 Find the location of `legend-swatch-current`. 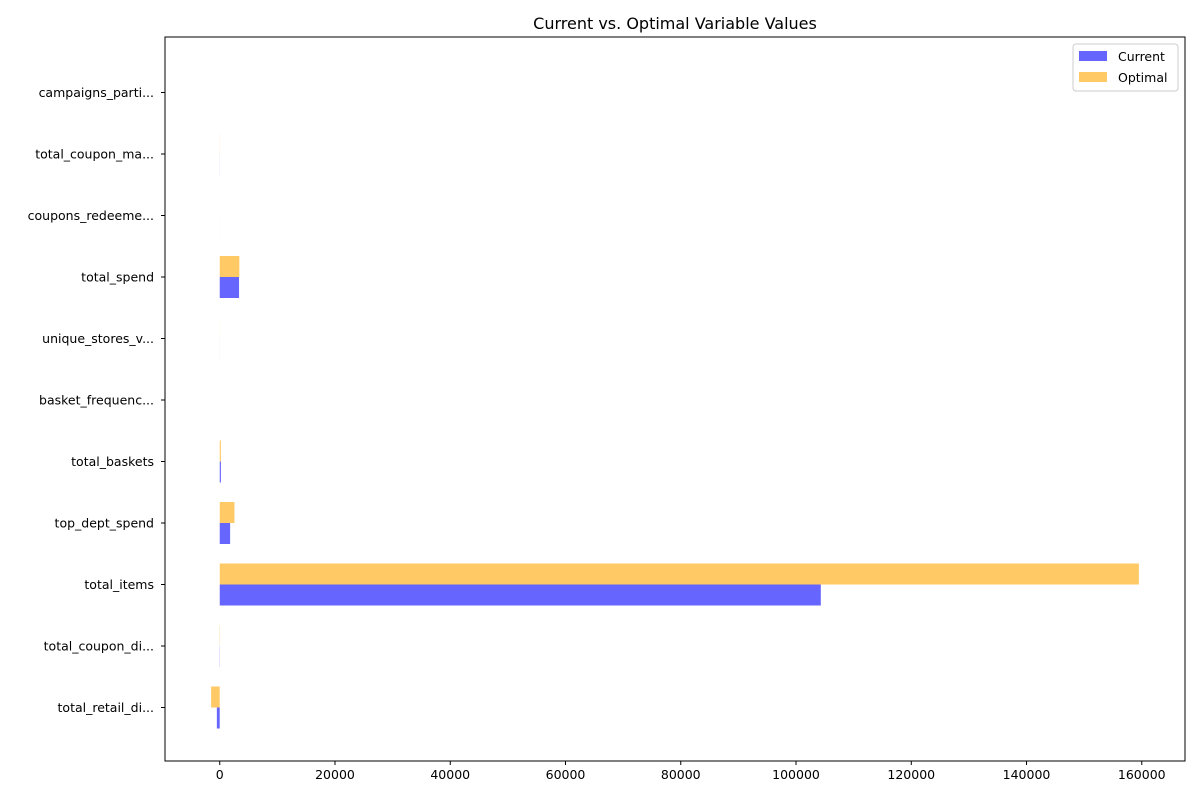

legend-swatch-current is located at coordinates (1093, 56).